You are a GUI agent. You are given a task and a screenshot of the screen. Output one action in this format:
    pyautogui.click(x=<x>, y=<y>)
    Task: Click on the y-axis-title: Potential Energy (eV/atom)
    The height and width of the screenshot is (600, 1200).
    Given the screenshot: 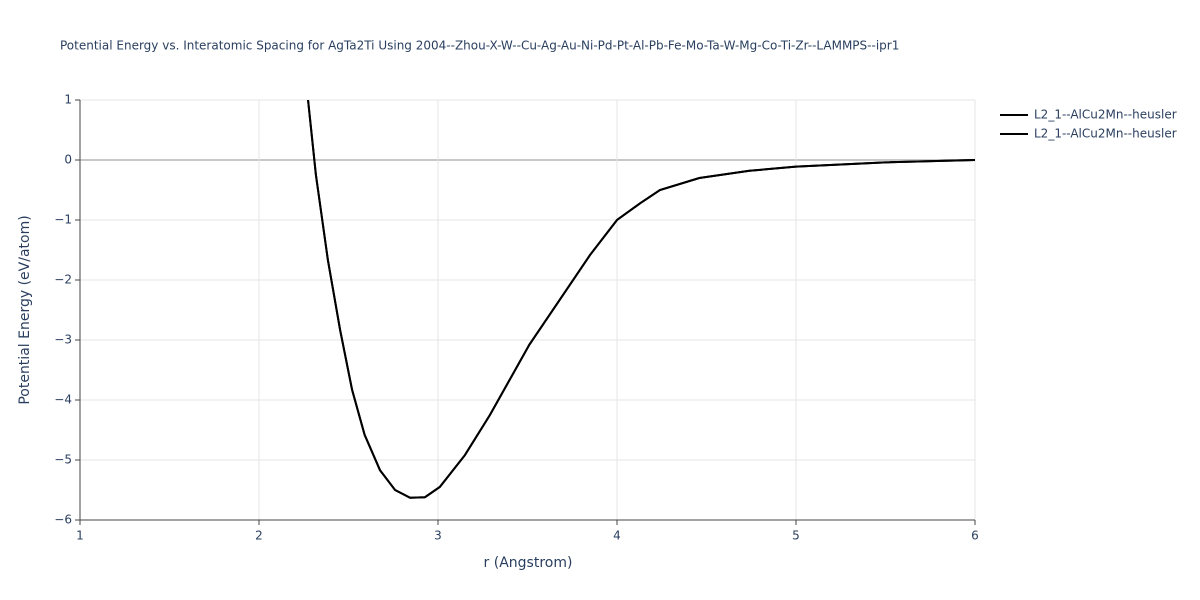 What is the action you would take?
    pyautogui.click(x=25, y=309)
    